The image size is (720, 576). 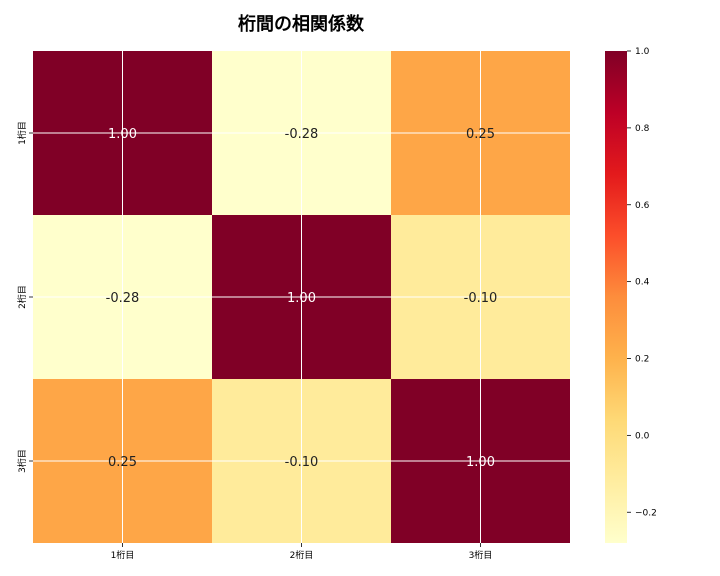 What do you see at coordinates (642, 360) in the screenshot?
I see `colorbar-tick-label: 0.2` at bounding box center [642, 360].